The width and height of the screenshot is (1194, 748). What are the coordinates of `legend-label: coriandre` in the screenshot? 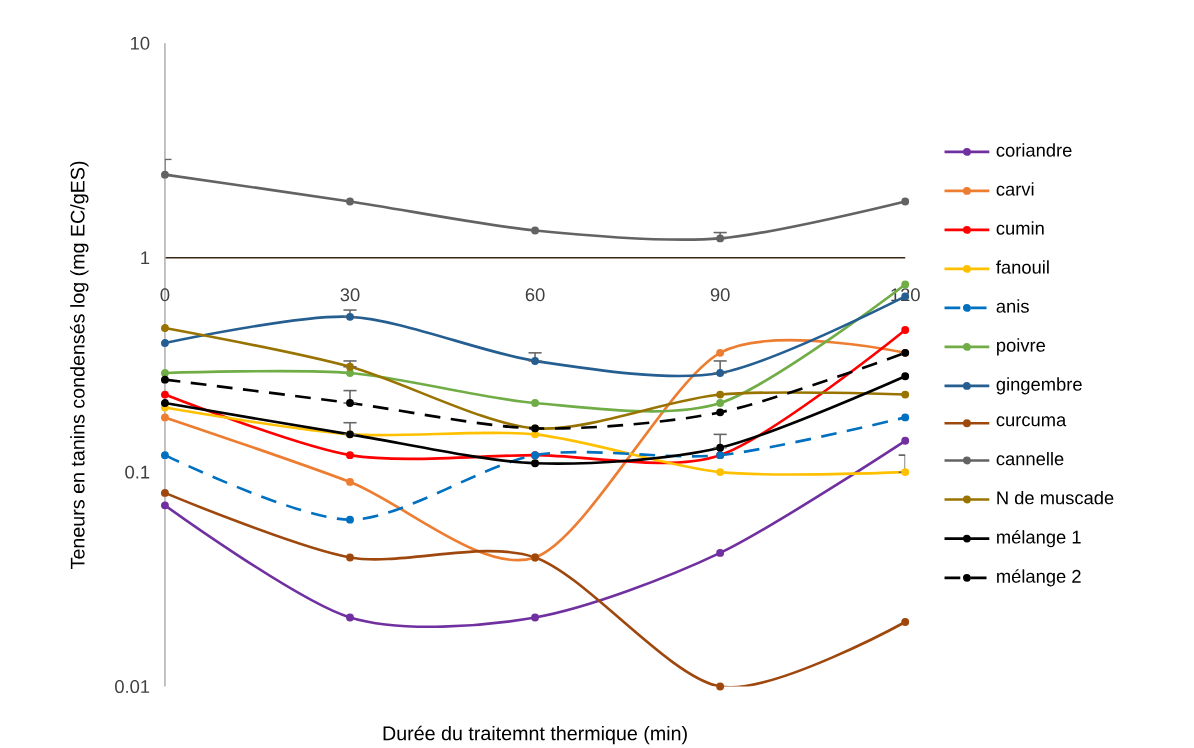 It's located at (1034, 150).